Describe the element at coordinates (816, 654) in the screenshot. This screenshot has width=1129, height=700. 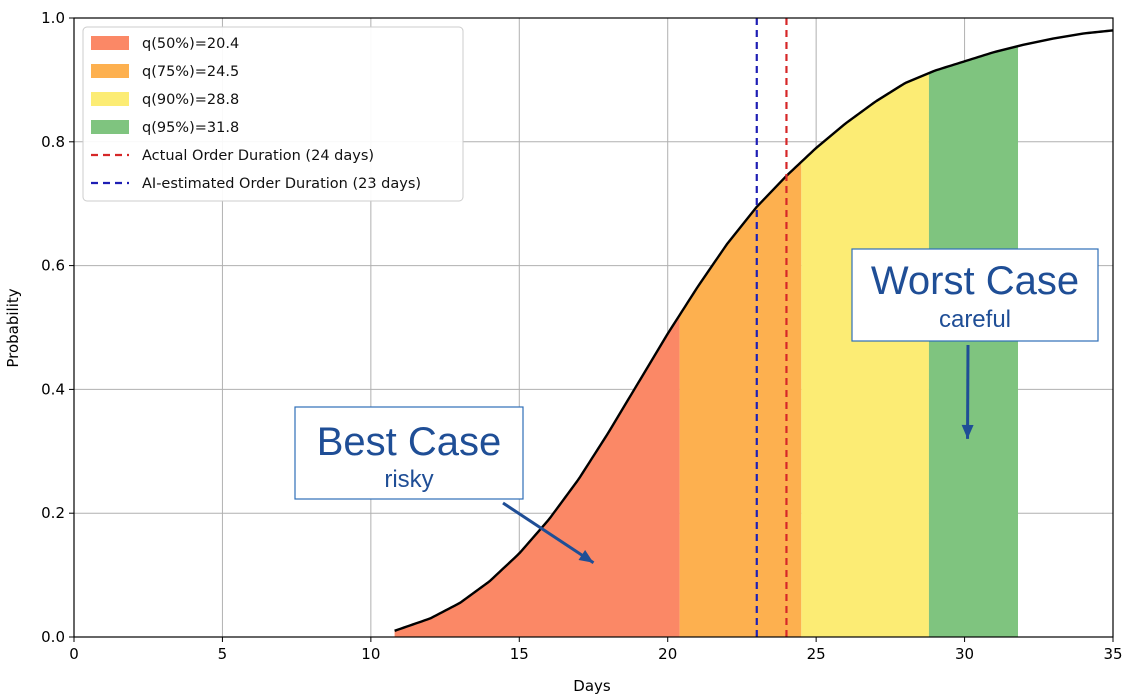
I see `x-tick-label: 25` at that location.